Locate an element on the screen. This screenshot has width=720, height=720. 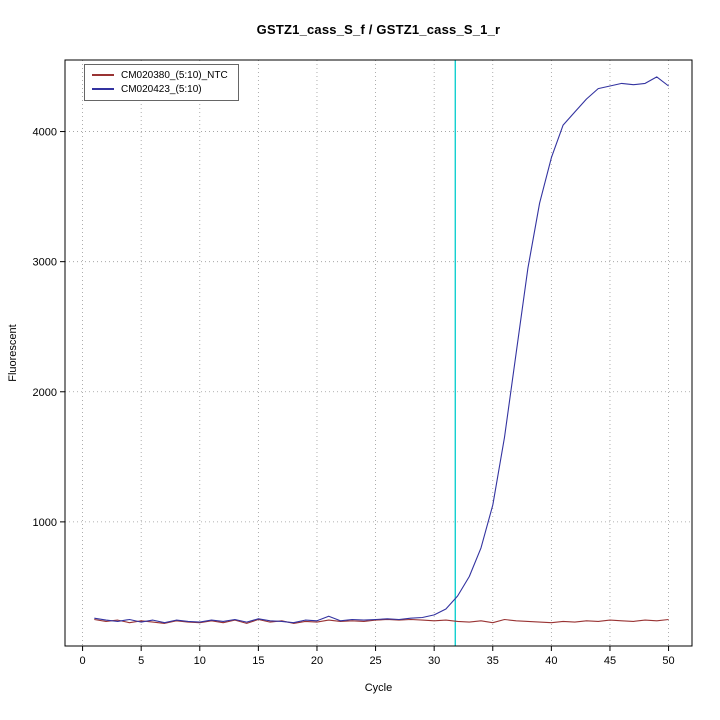
y-tick-label: 4000 is located at coordinates (45, 133).